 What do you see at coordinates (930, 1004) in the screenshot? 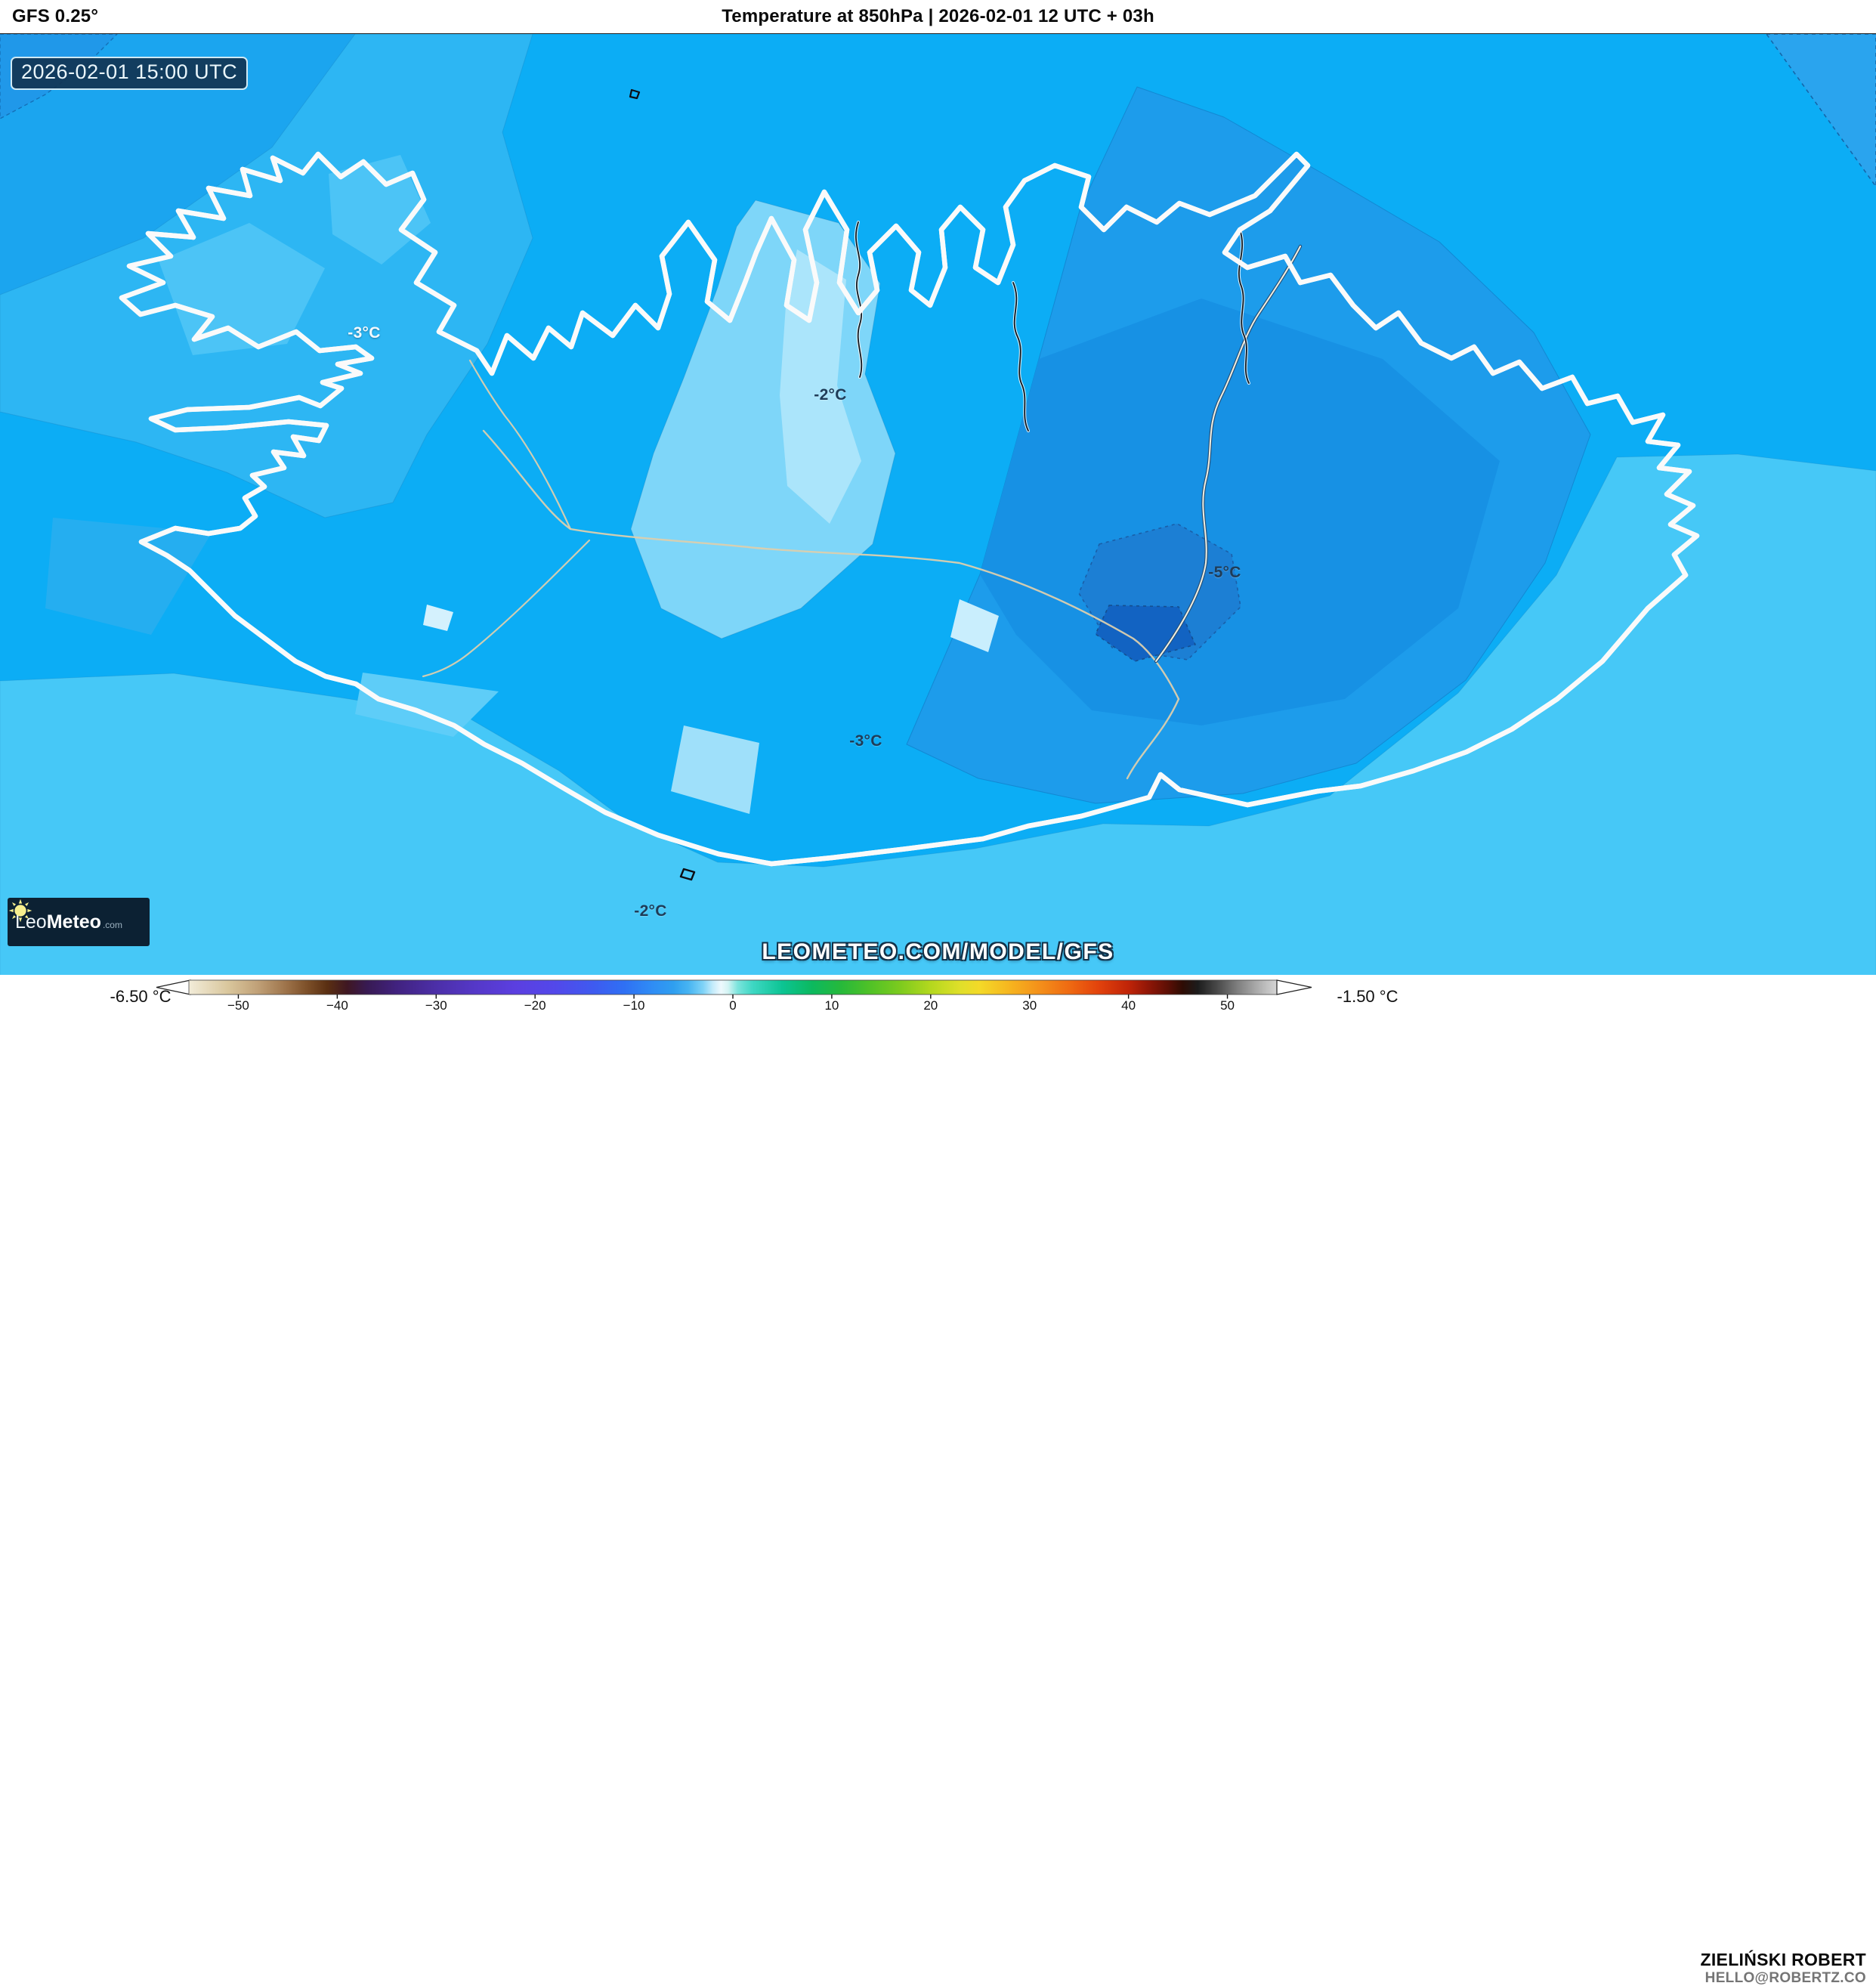
I see `colorbar-tick-label: 20` at bounding box center [930, 1004].